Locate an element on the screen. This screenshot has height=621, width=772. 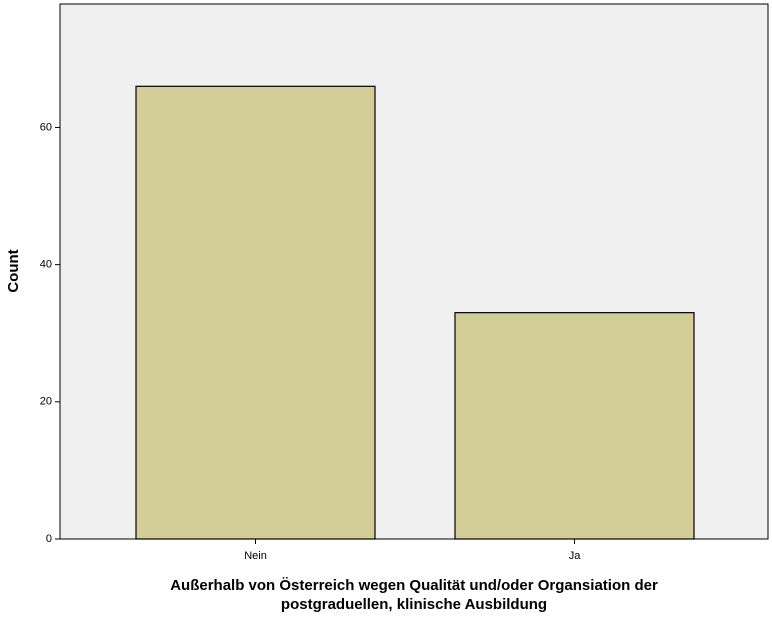
x-axis-title: postgraduellen, klinische Ausbildung is located at coordinates (414, 604).